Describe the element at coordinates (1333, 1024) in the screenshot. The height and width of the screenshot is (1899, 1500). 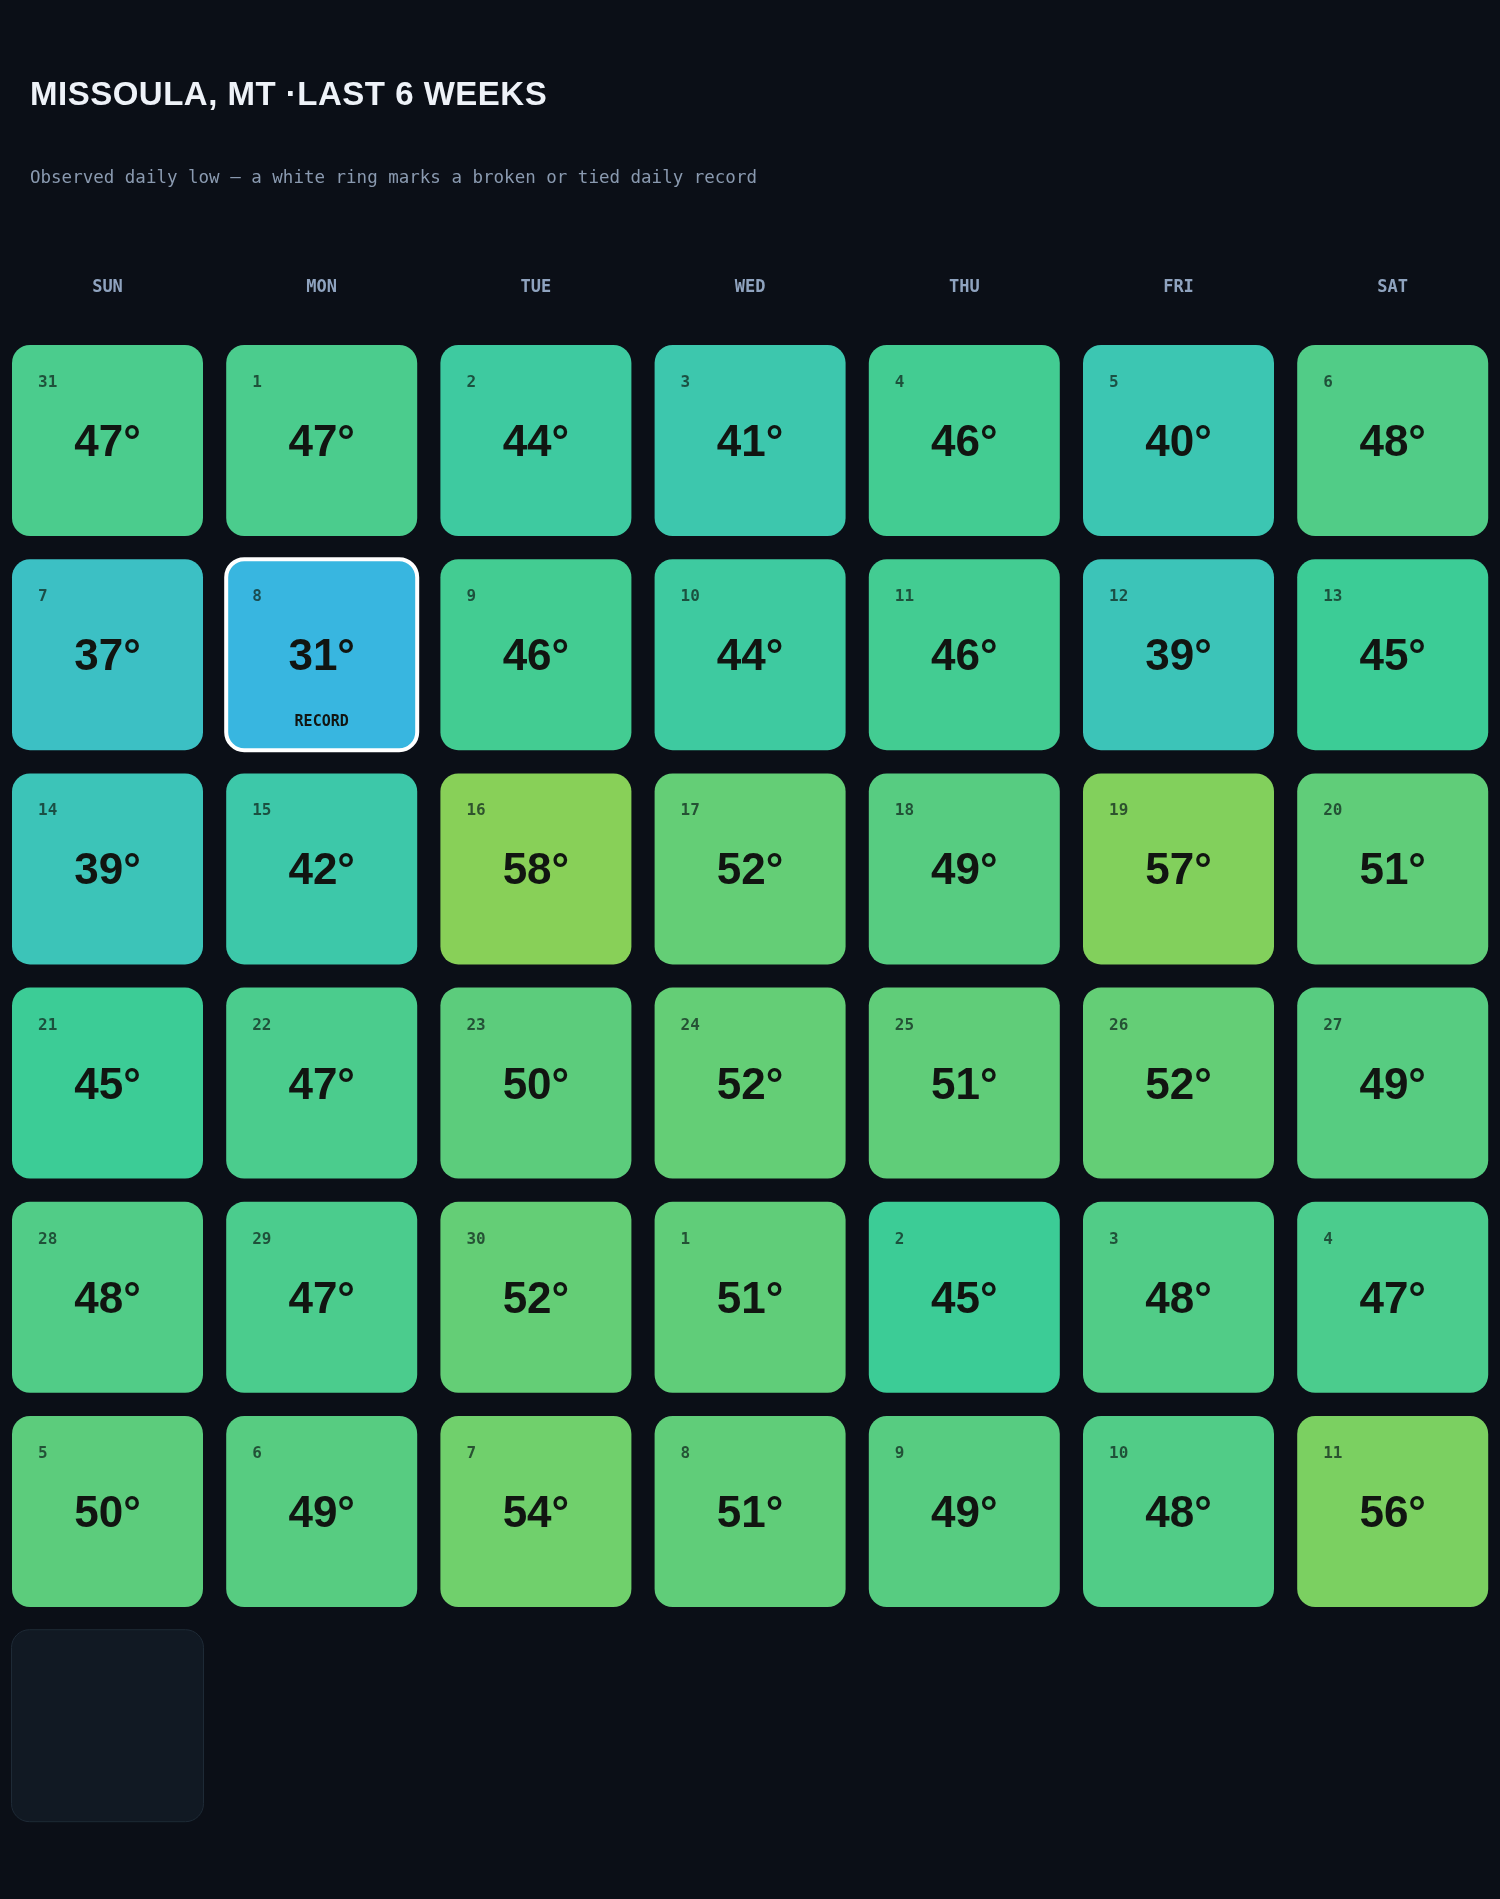
I see `annotation: 27` at that location.